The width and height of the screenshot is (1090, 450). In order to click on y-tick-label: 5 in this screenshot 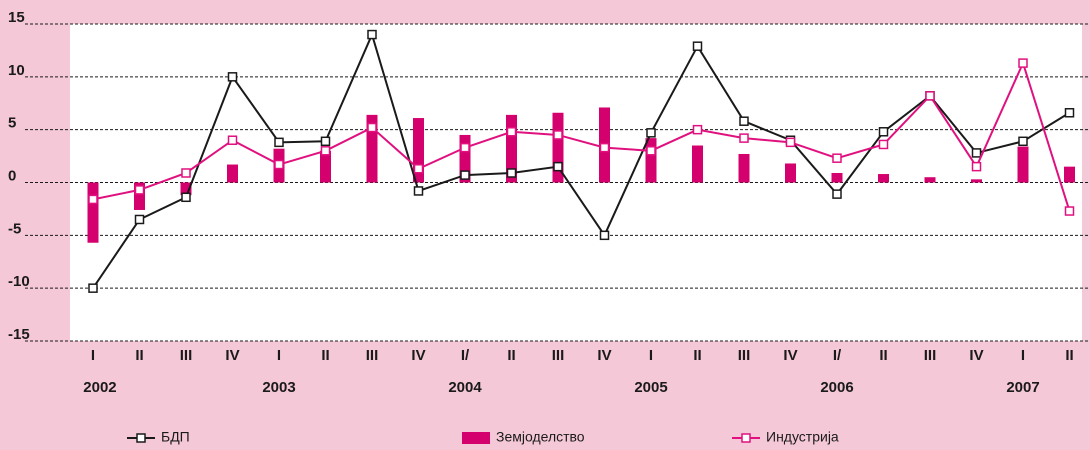, I will do `click(12, 123)`.